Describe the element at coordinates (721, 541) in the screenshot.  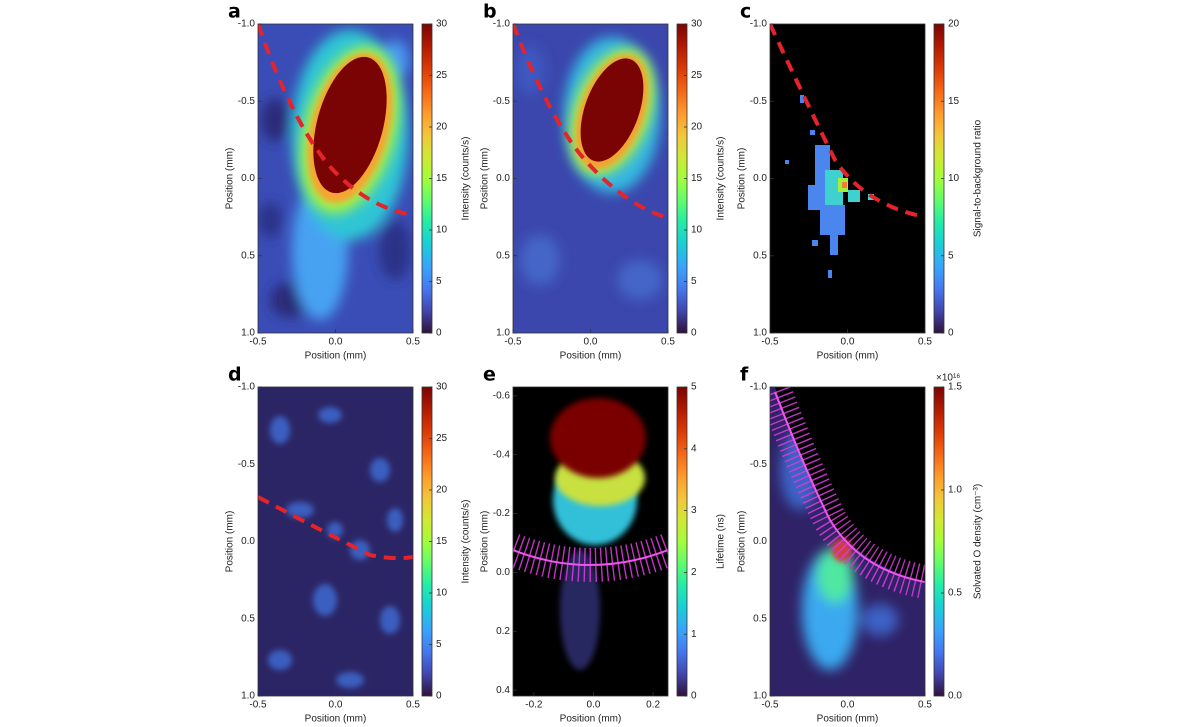
I see `colorbar-label: Lifetime (ns)` at that location.